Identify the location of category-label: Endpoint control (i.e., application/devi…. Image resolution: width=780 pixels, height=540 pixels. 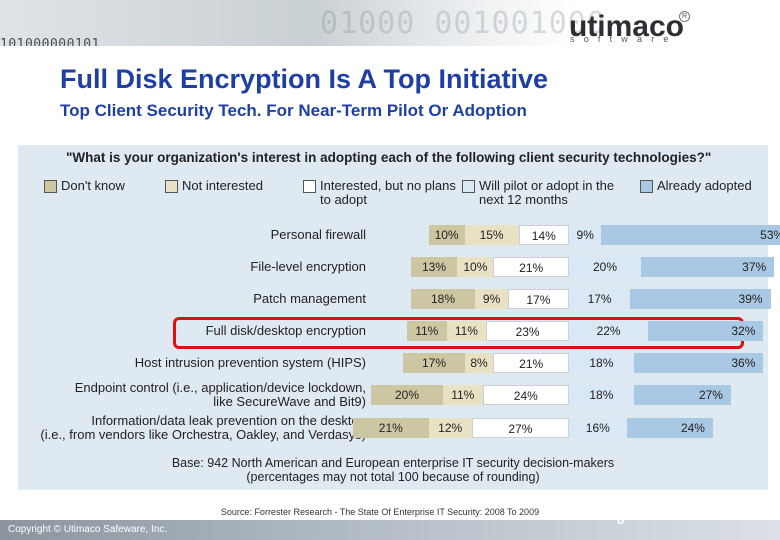
(220, 394).